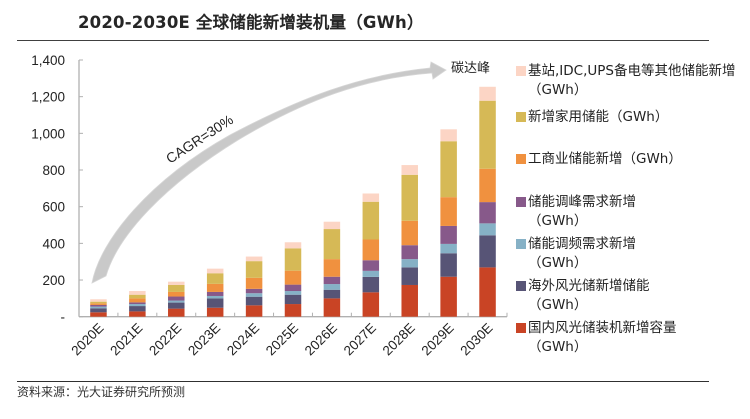 The image size is (750, 419). I want to click on bar-stack-2030E, so click(487, 201).